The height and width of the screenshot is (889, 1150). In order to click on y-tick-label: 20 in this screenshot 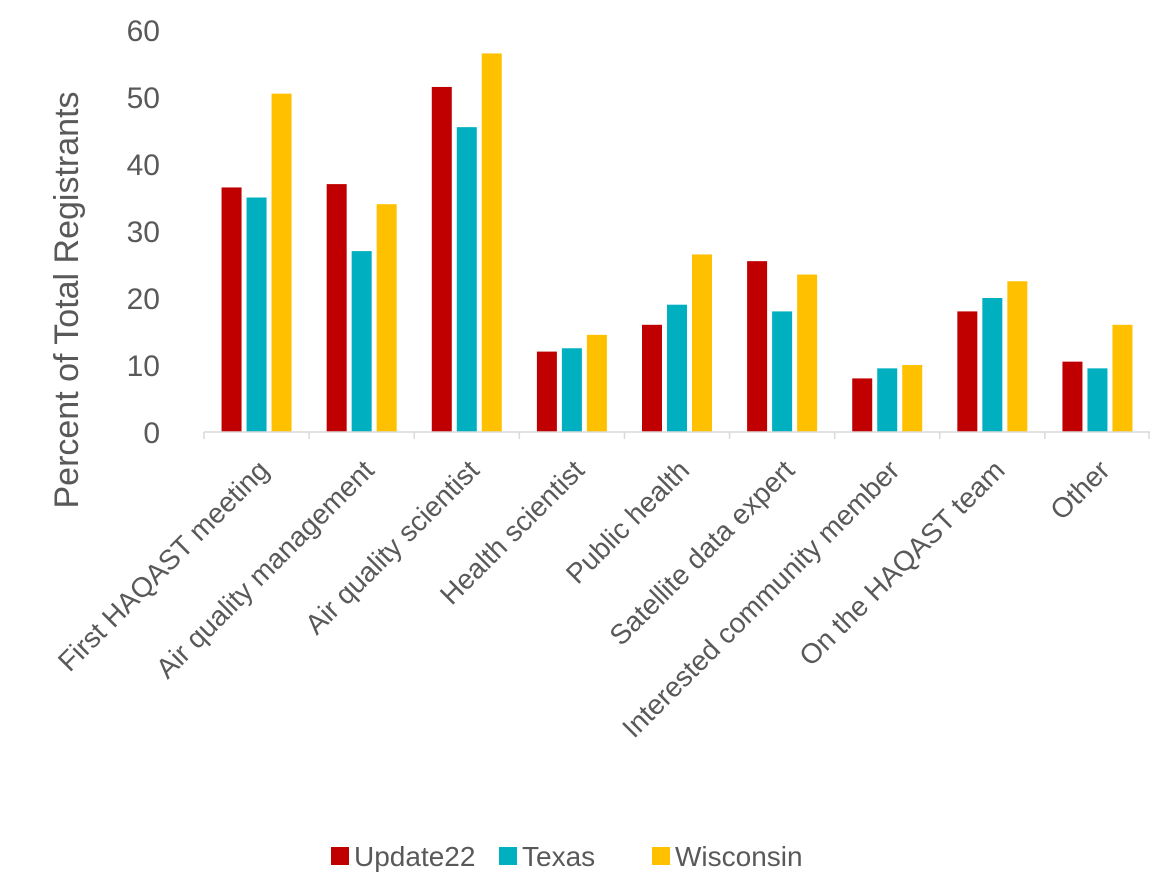, I will do `click(143, 299)`.